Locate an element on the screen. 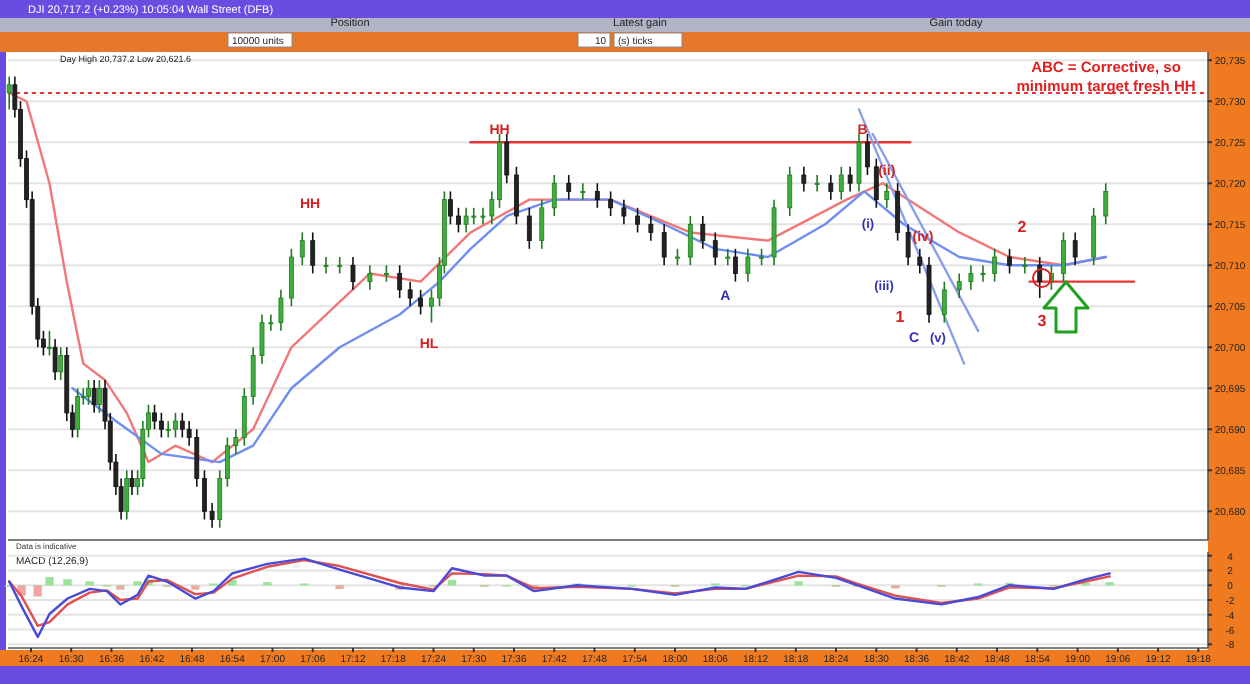 This screenshot has height=684, width=1250. annotation: 3 is located at coordinates (1042, 321).